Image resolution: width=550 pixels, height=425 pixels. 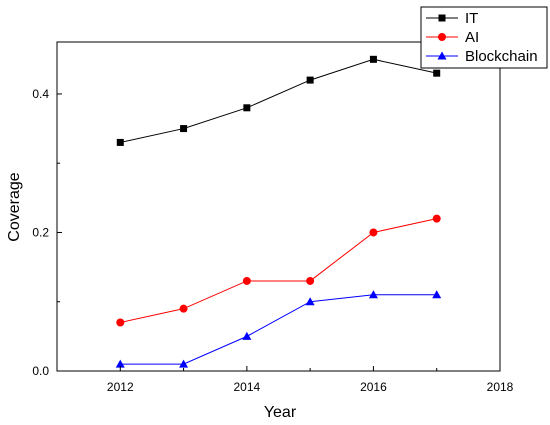 What do you see at coordinates (373, 59) in the screenshot?
I see `point-it-2016` at bounding box center [373, 59].